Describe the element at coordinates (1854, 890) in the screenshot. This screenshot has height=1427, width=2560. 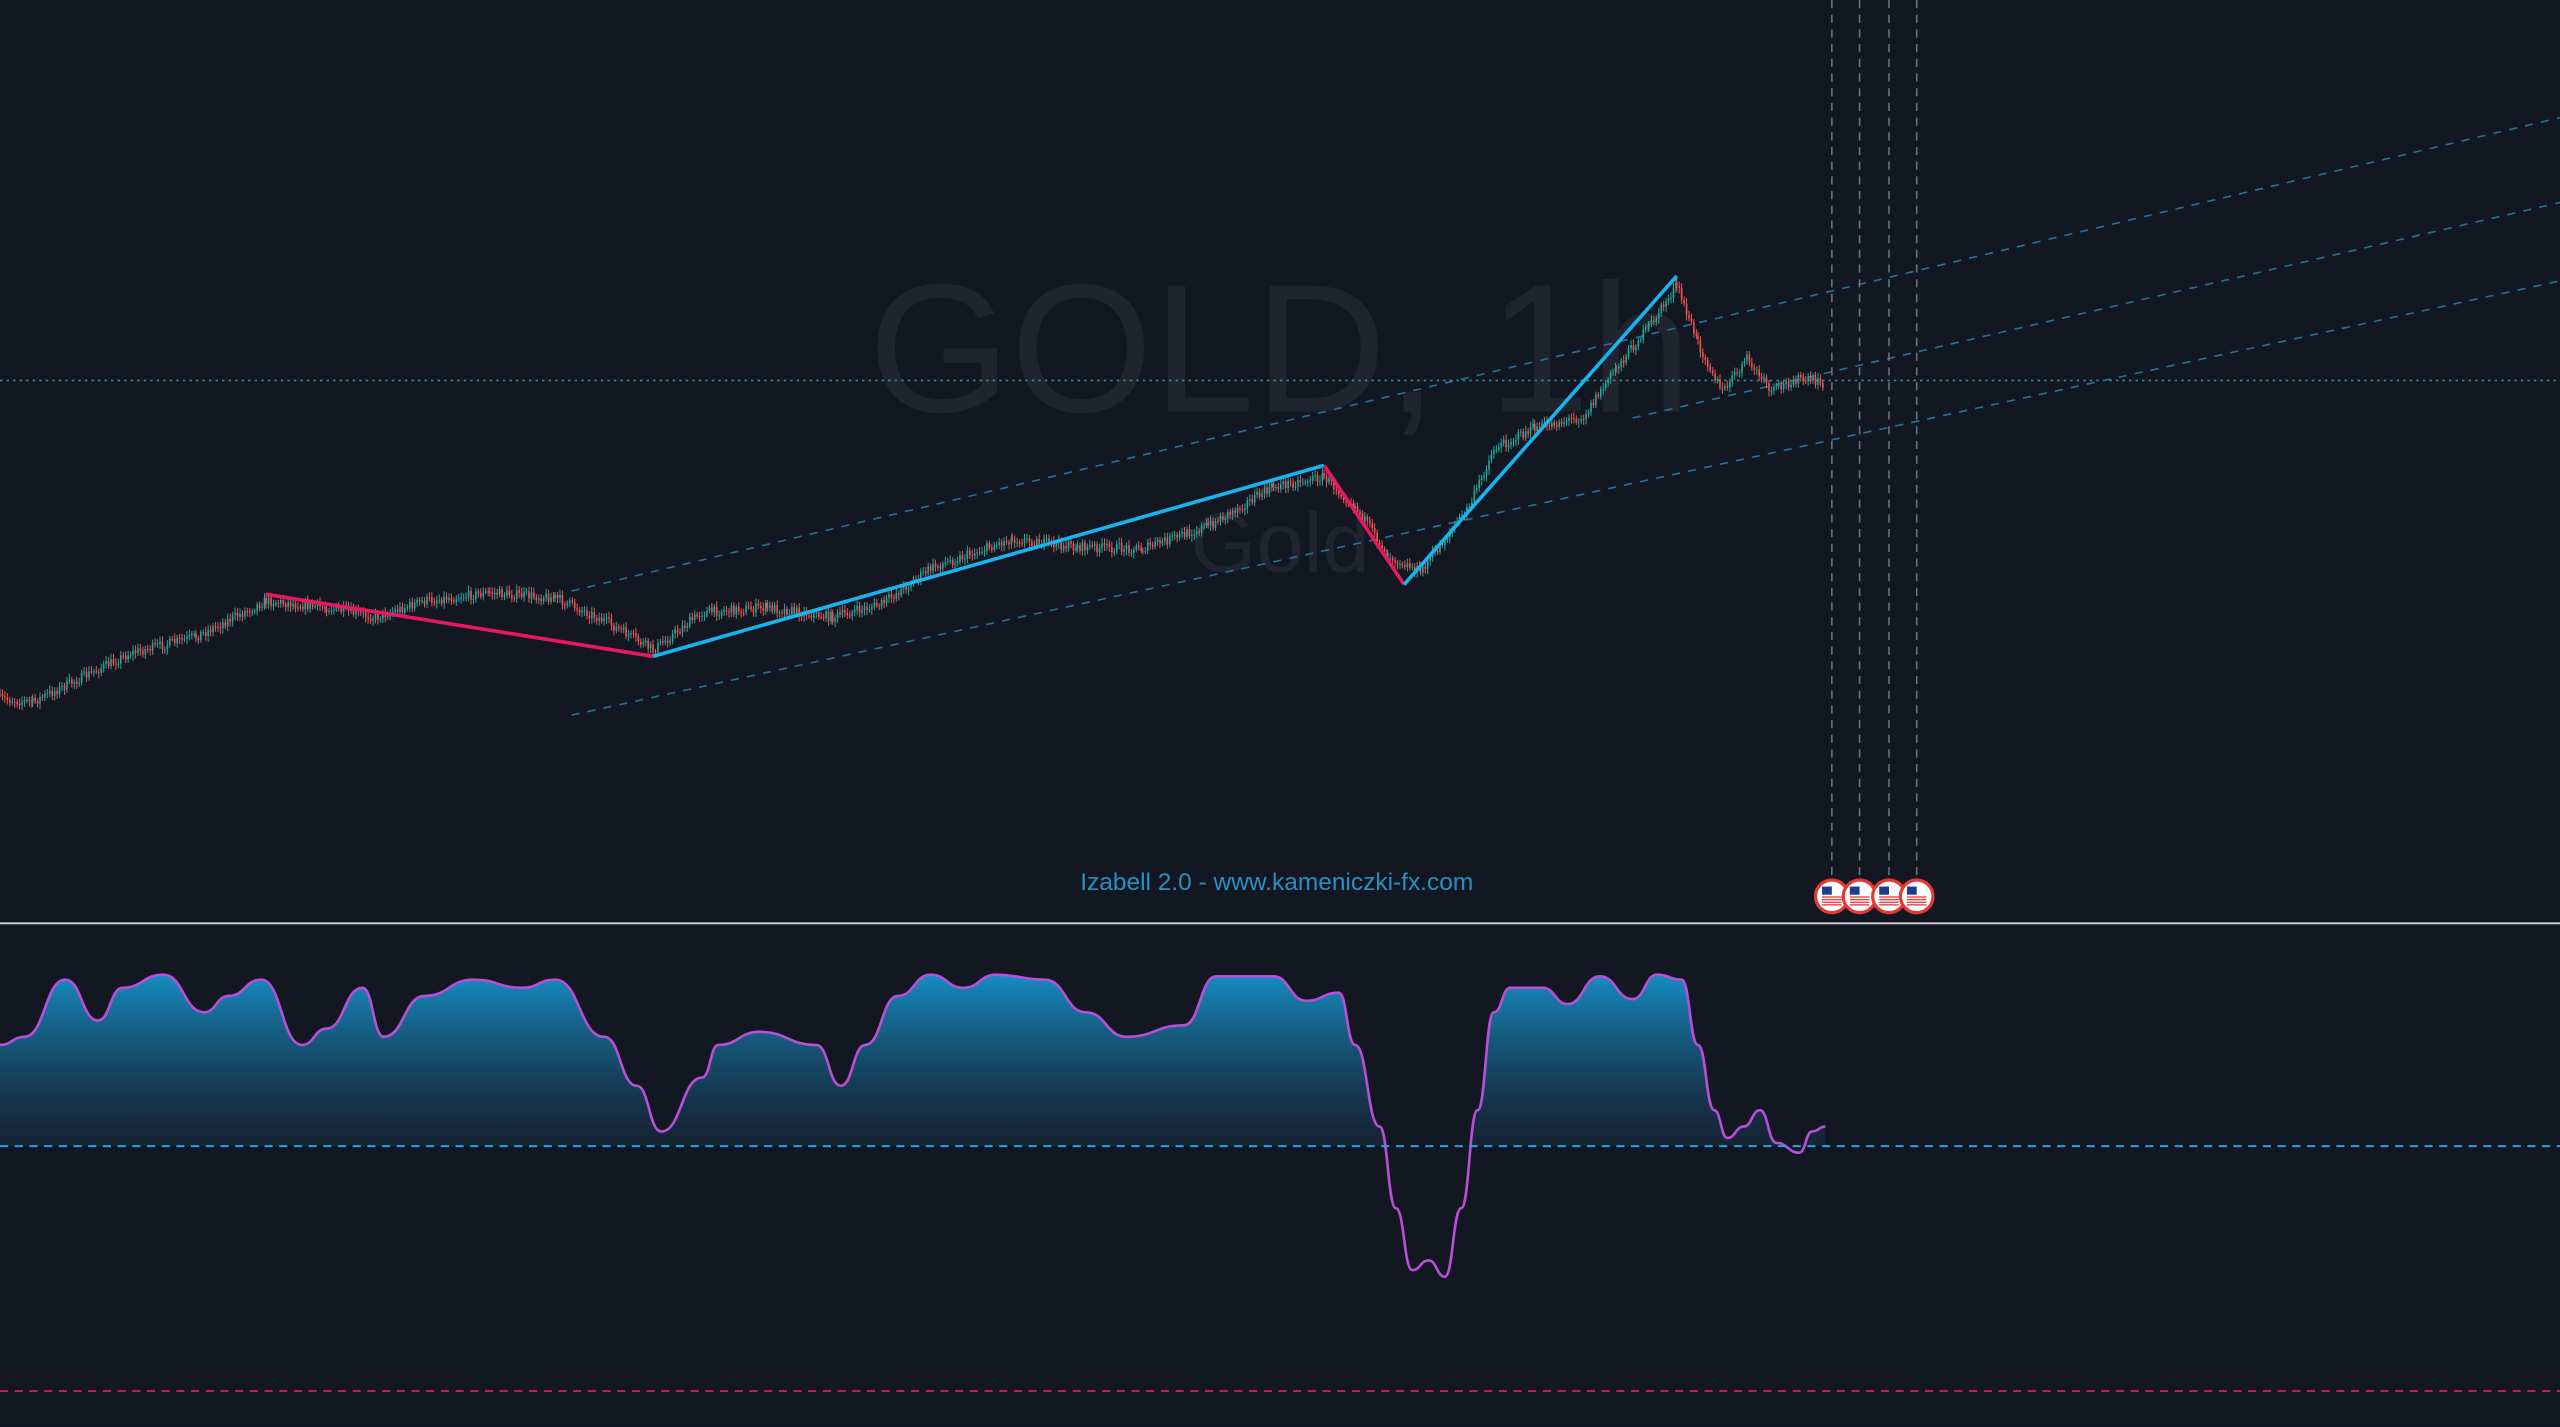
I see `flag-canton` at that location.